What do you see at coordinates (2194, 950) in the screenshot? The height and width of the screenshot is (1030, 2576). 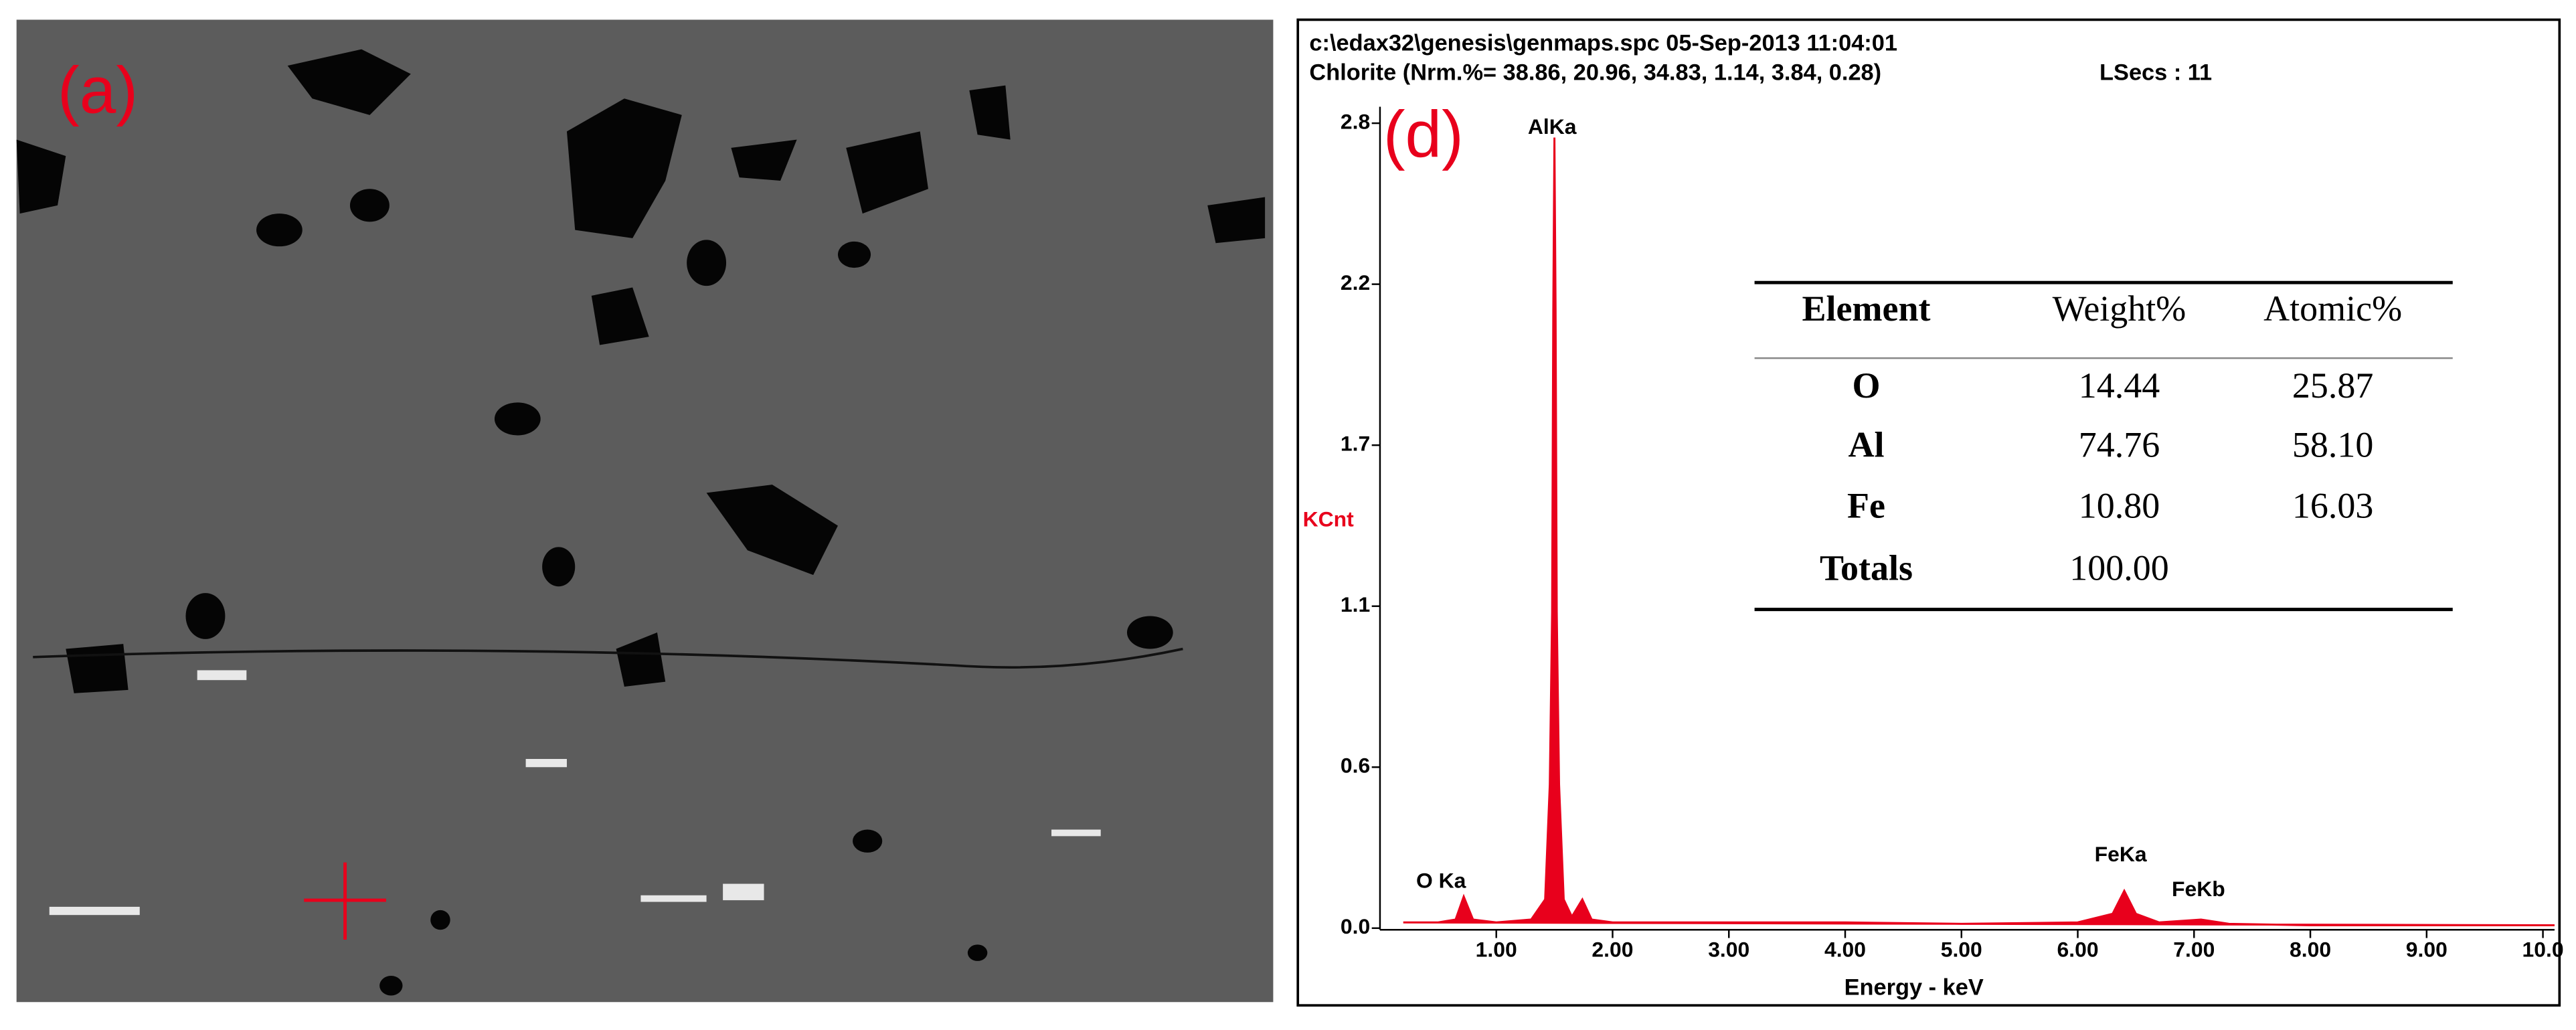 I see `x-tick-label: 7.00` at bounding box center [2194, 950].